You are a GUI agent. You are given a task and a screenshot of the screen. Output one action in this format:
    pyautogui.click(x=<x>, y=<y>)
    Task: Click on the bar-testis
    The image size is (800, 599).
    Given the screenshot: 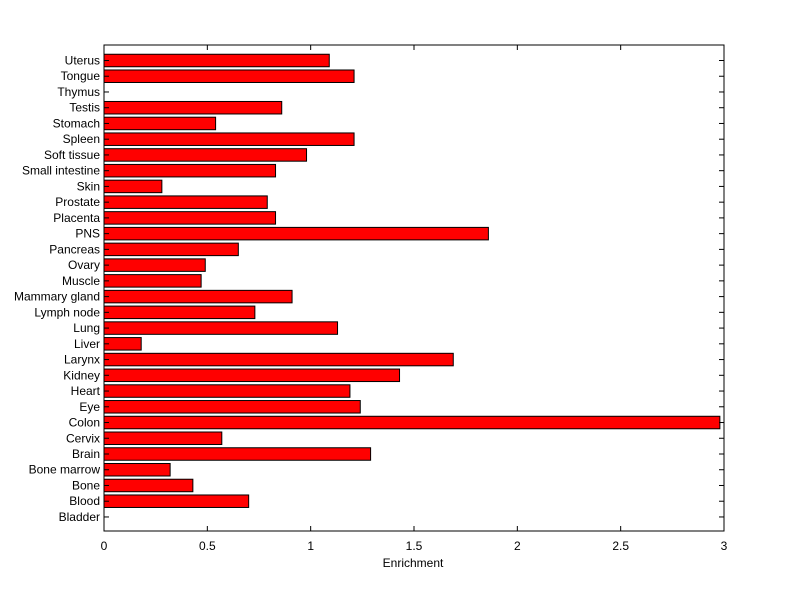 What is the action you would take?
    pyautogui.click(x=193, y=107)
    